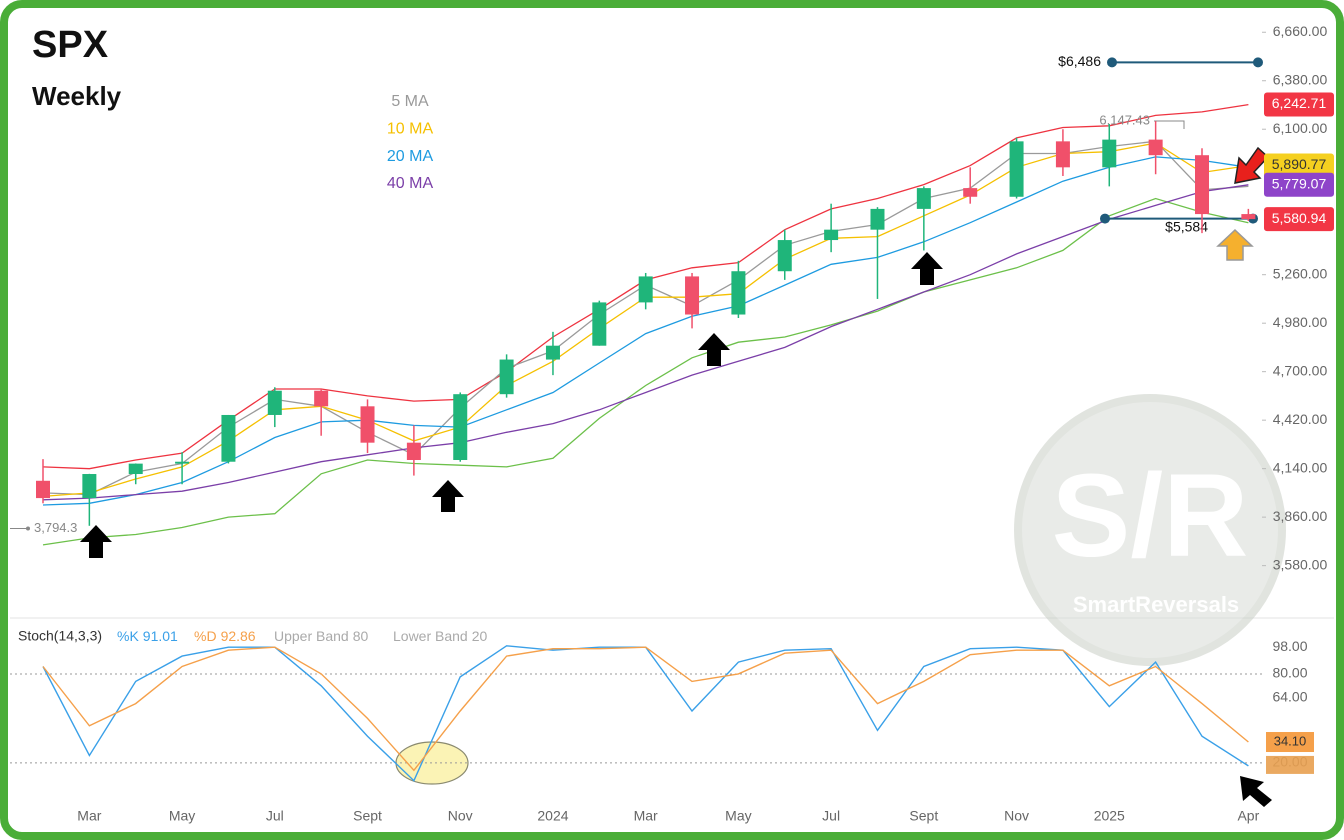  I want to click on price-label: 5,779.07, so click(1299, 184).